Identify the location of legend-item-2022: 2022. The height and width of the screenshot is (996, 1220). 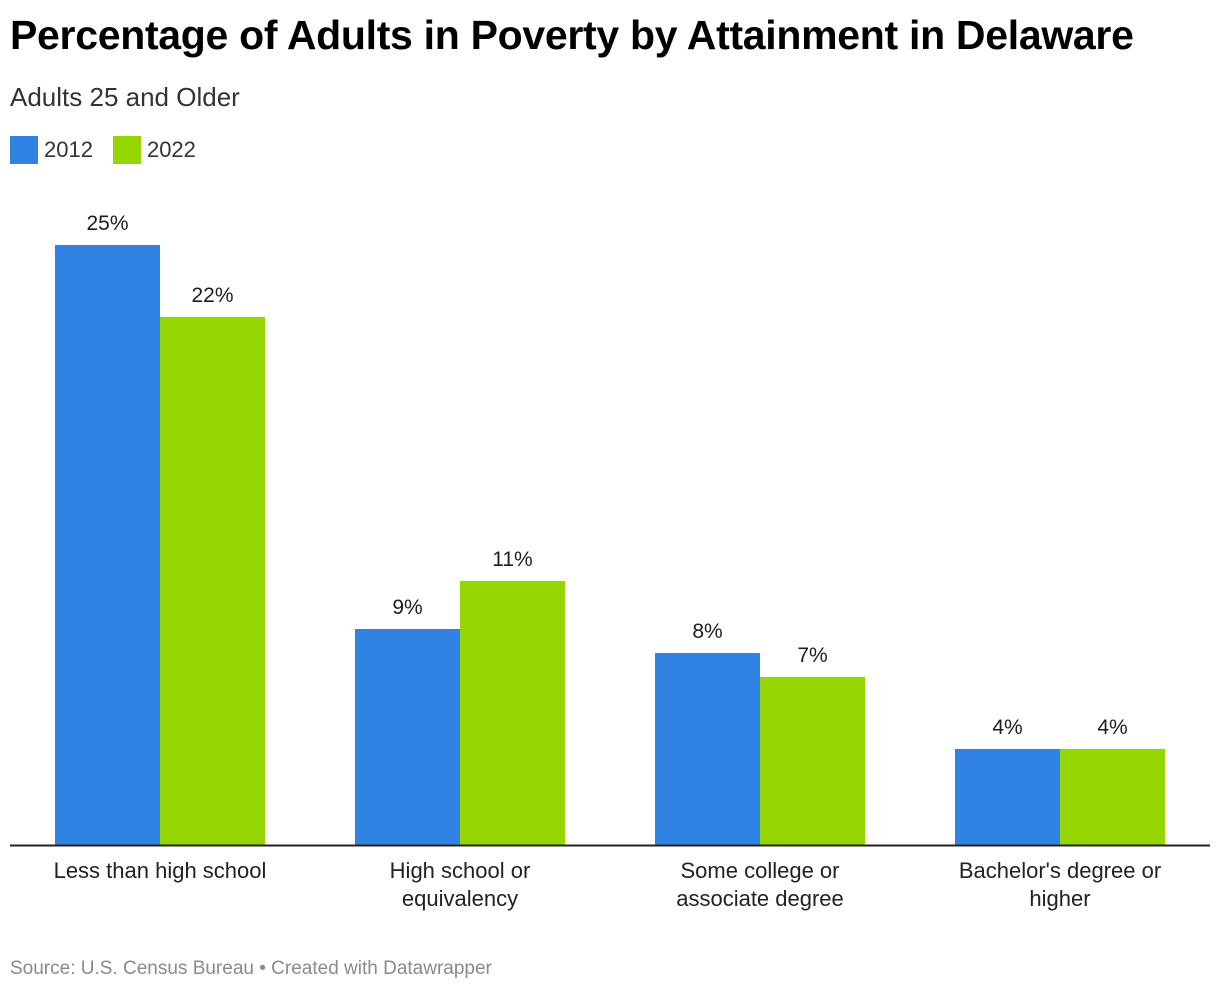
(154, 150).